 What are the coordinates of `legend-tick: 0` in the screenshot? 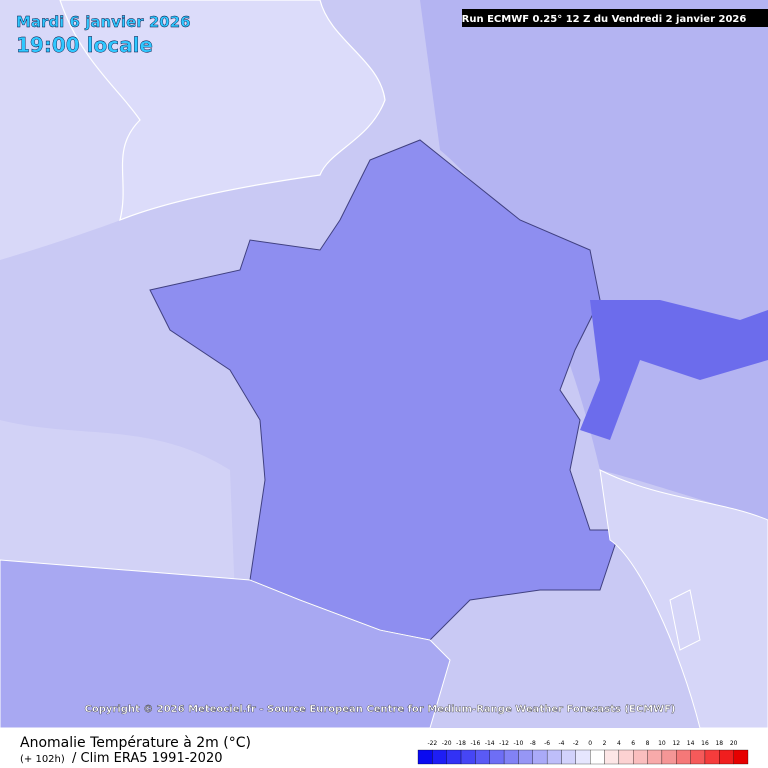 It's located at (590, 743).